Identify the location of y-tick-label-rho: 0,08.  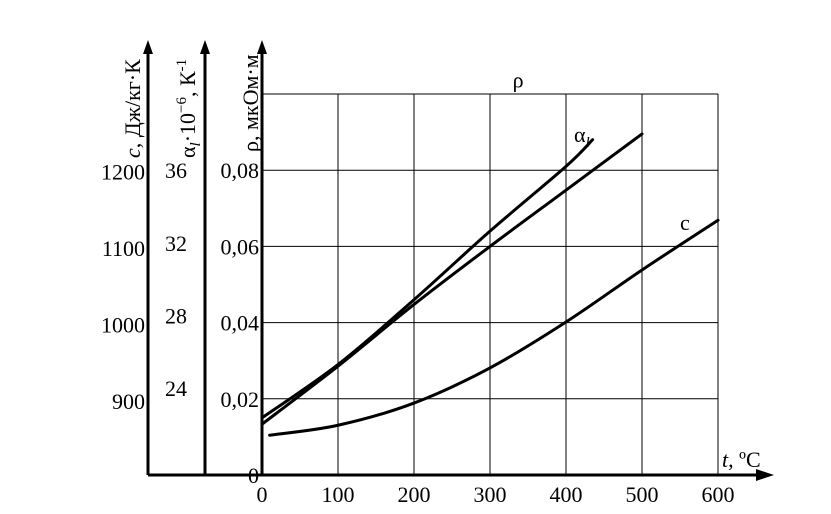
(240, 170).